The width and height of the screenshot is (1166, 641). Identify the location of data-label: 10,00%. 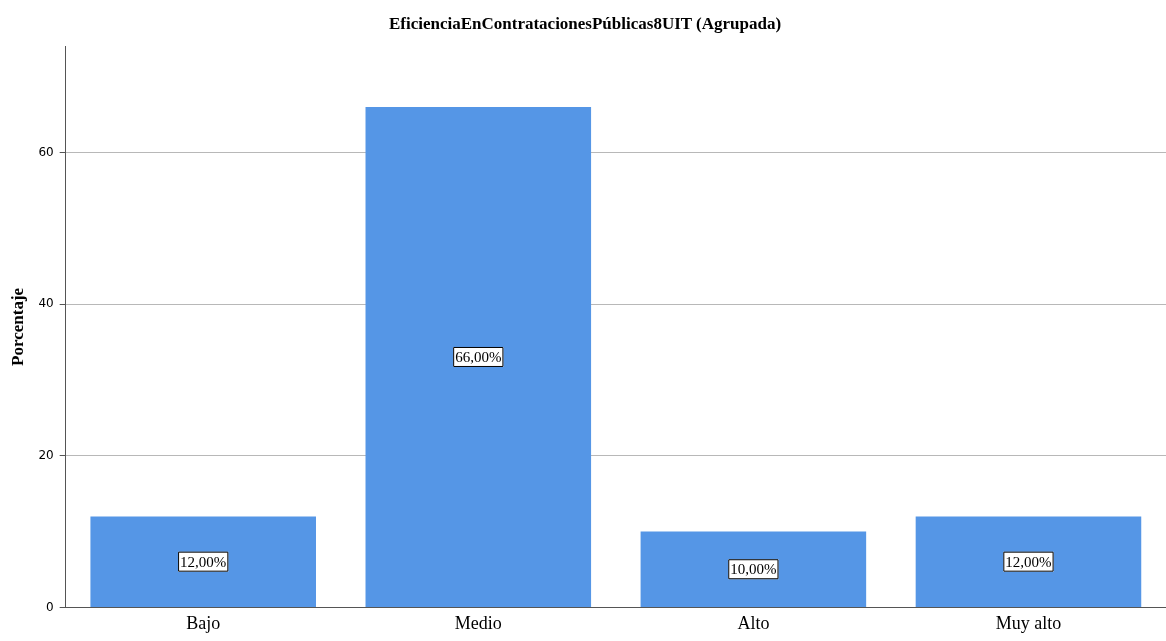
(753, 569).